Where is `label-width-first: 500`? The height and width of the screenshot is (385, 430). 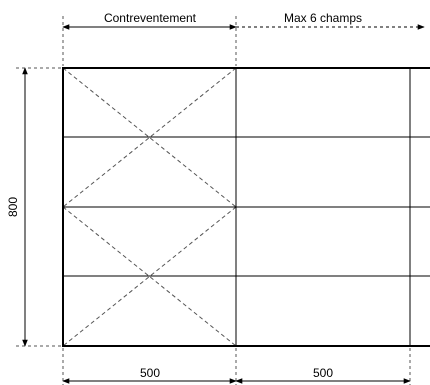
label-width-first: 500 is located at coordinates (150, 373).